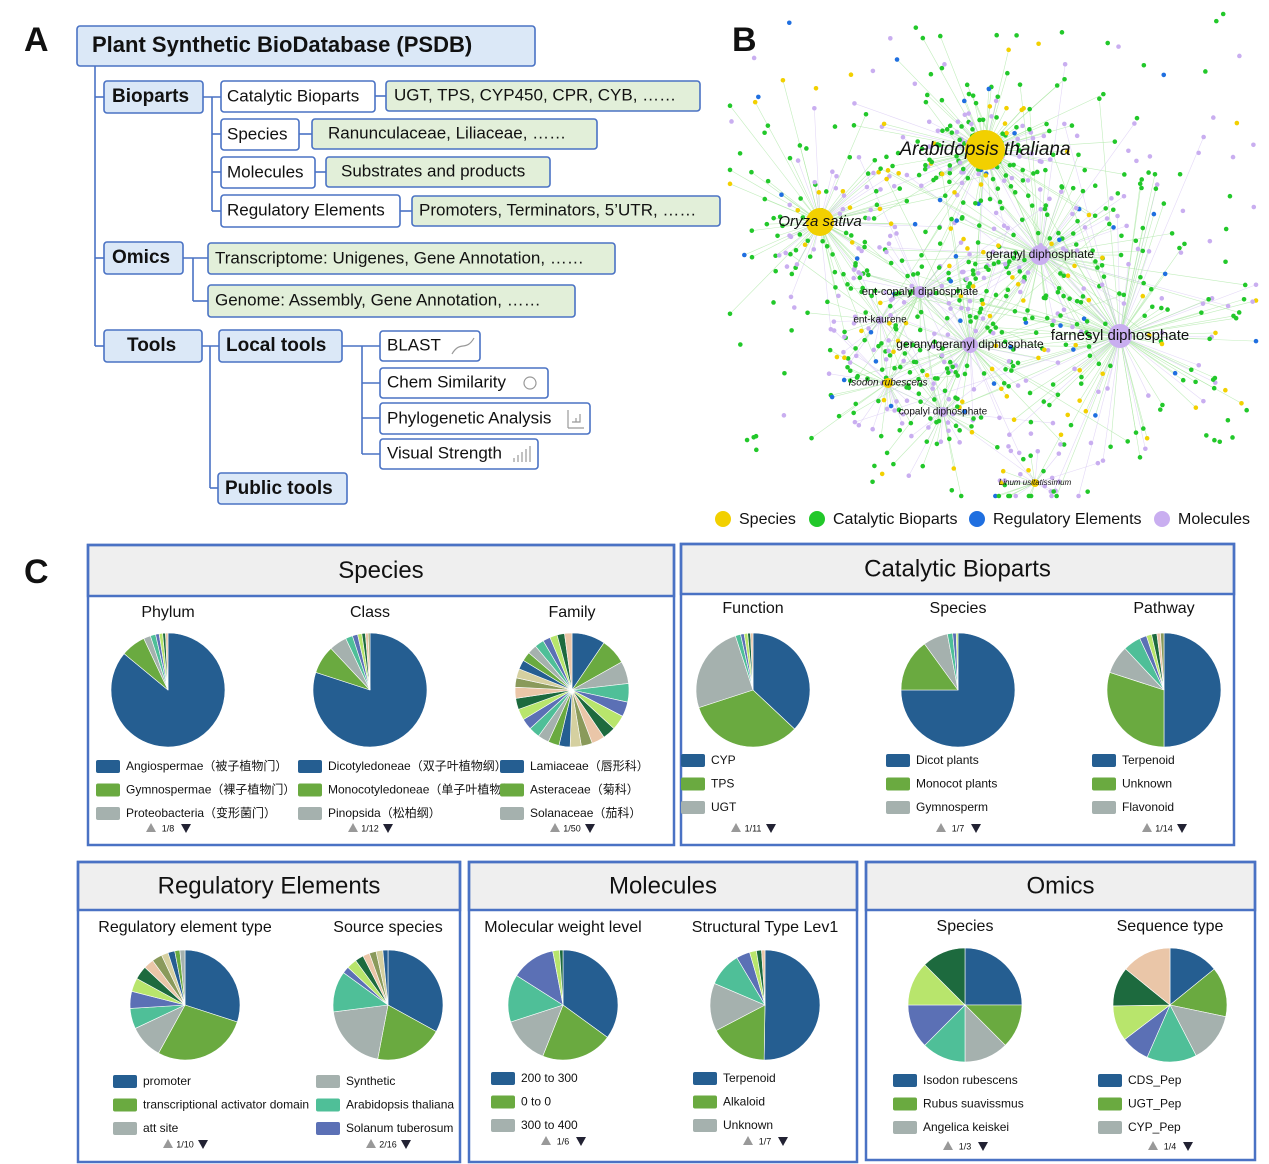 The width and height of the screenshot is (1269, 1164). I want to click on panel-label: B, so click(744, 40).